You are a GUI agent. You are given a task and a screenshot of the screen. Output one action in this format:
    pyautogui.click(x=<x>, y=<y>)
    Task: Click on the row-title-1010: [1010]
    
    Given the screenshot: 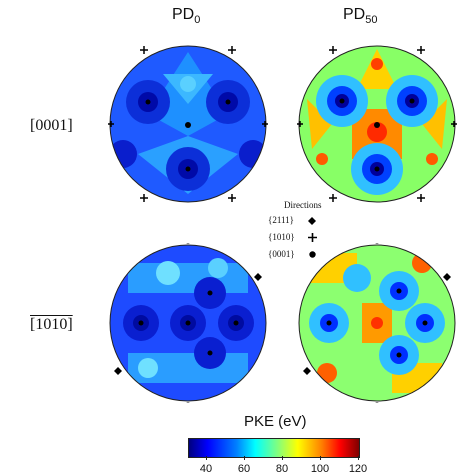 What is the action you would take?
    pyautogui.click(x=51, y=325)
    